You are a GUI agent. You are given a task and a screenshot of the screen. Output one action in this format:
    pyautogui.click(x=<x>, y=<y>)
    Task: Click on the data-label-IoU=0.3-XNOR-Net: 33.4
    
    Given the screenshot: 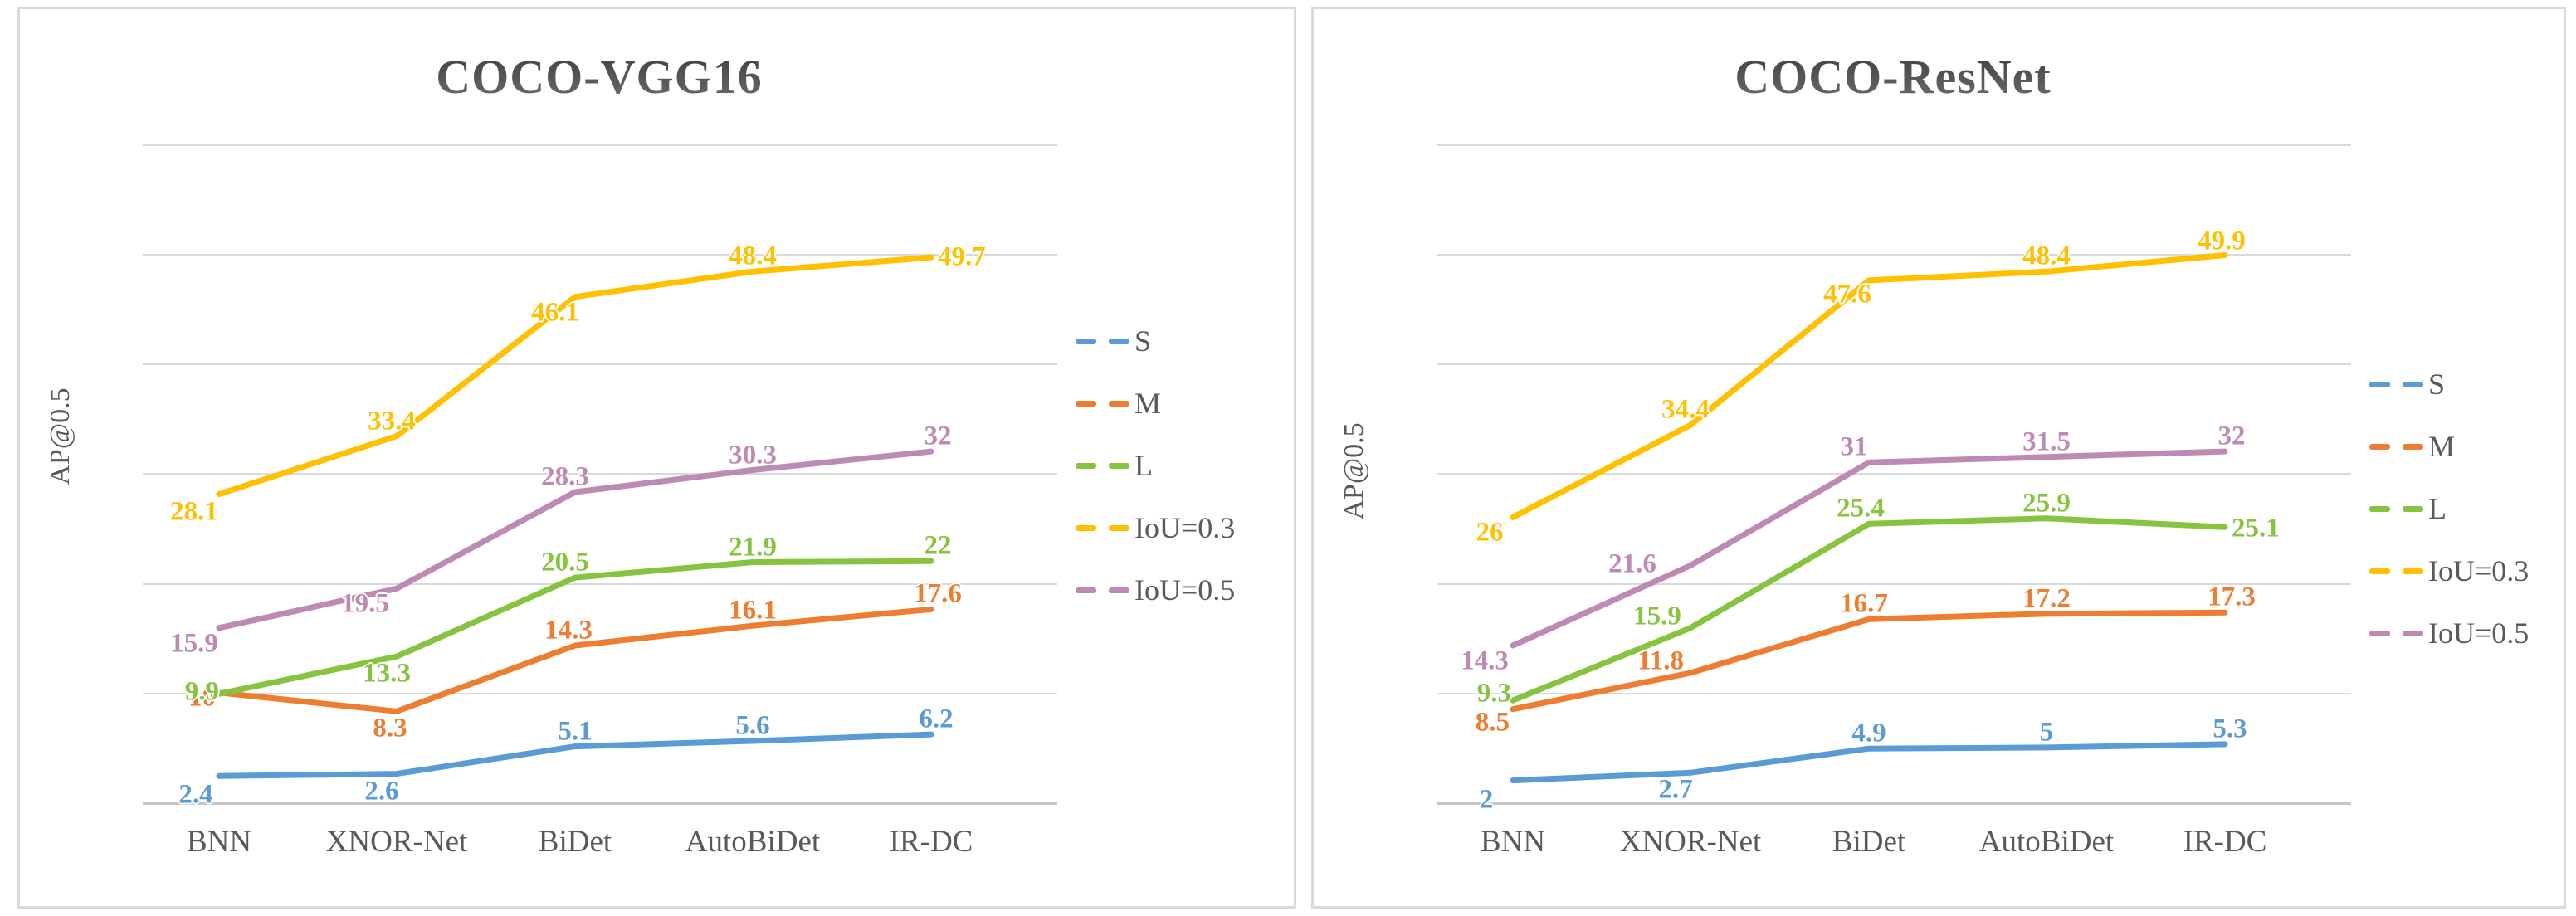 What is the action you would take?
    pyautogui.click(x=392, y=421)
    